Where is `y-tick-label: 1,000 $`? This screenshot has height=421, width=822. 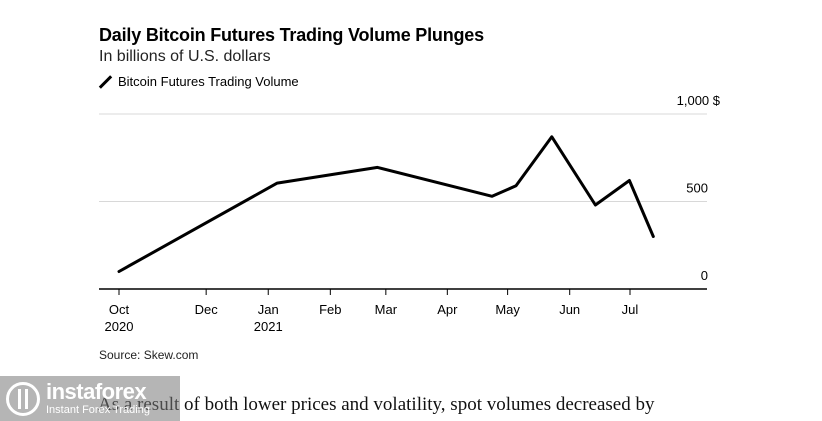
y-tick-label: 1,000 $ is located at coordinates (699, 100).